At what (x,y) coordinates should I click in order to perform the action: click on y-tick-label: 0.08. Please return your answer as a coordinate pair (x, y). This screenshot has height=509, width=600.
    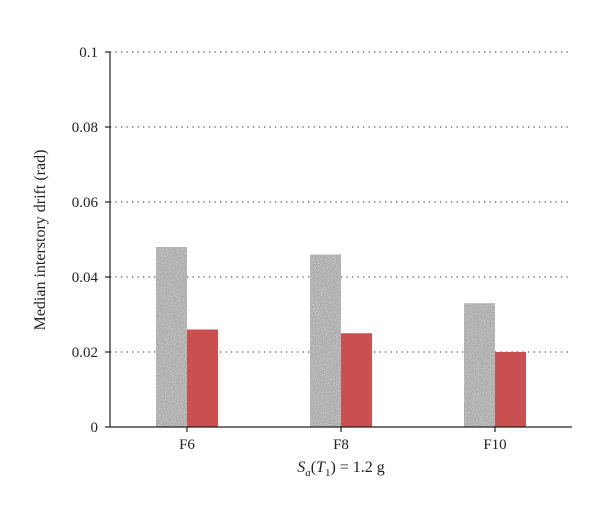
    Looking at the image, I should click on (85, 128).